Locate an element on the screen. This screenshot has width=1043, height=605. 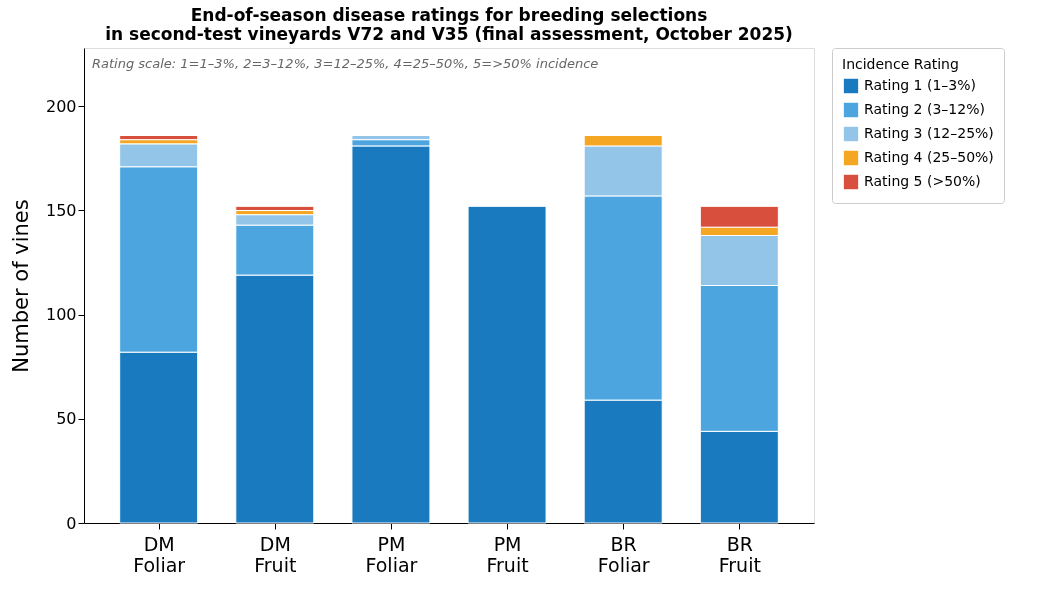
chart-title: End-of-season disease ratings for breeding selections in second-test vineyards V72 and V35 (final assessment, October 2025) is located at coordinates (449, 24).